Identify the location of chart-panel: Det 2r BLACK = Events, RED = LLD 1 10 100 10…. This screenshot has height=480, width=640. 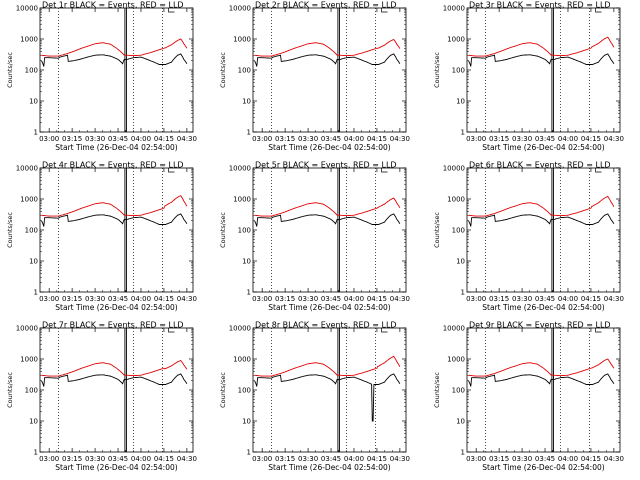
(314, 77).